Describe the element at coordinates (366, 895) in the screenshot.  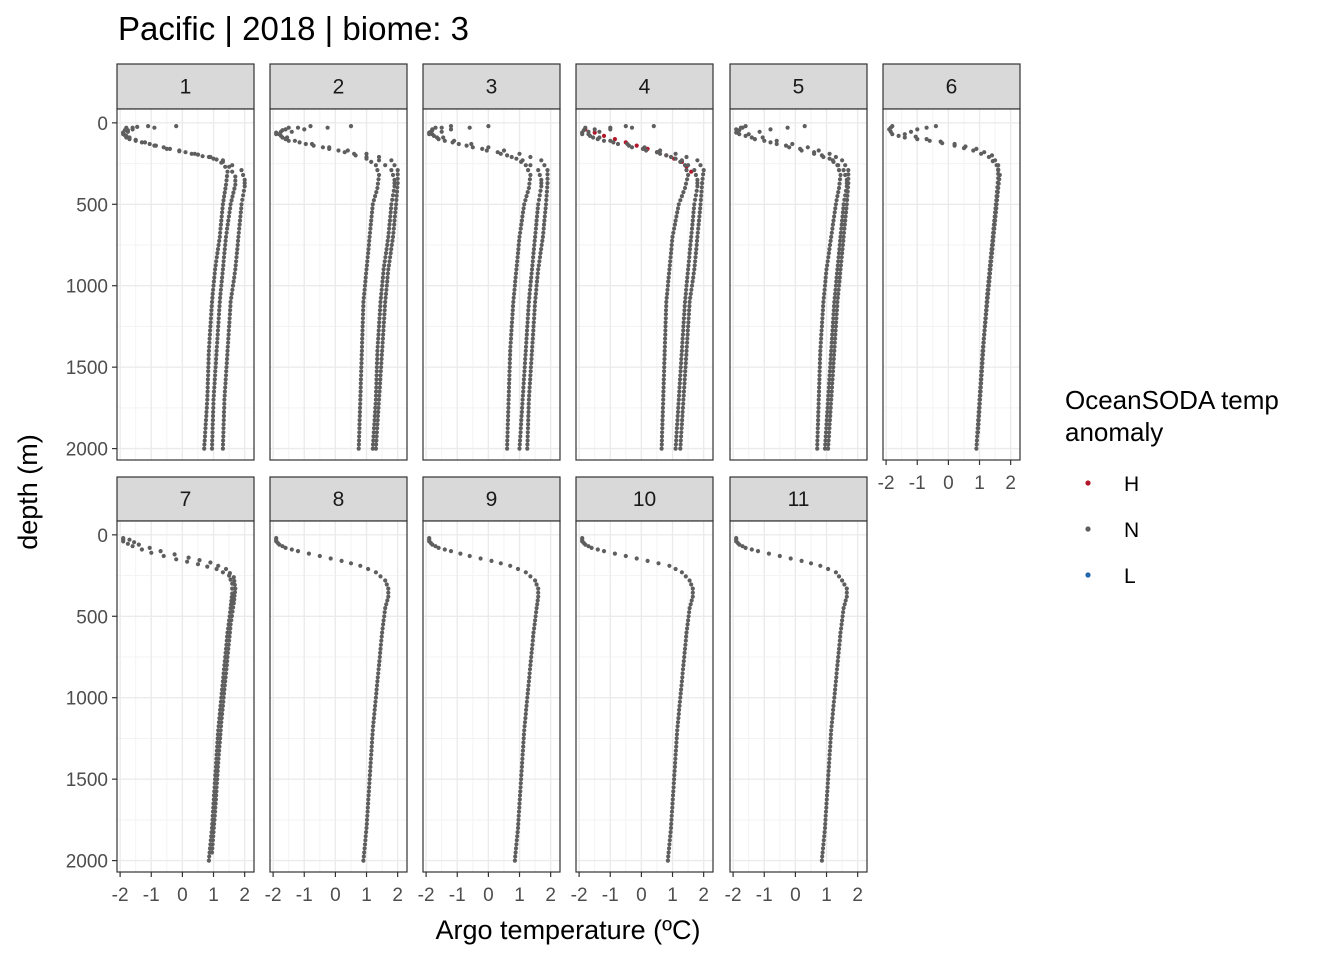
I see `x-tick-label: 1` at that location.